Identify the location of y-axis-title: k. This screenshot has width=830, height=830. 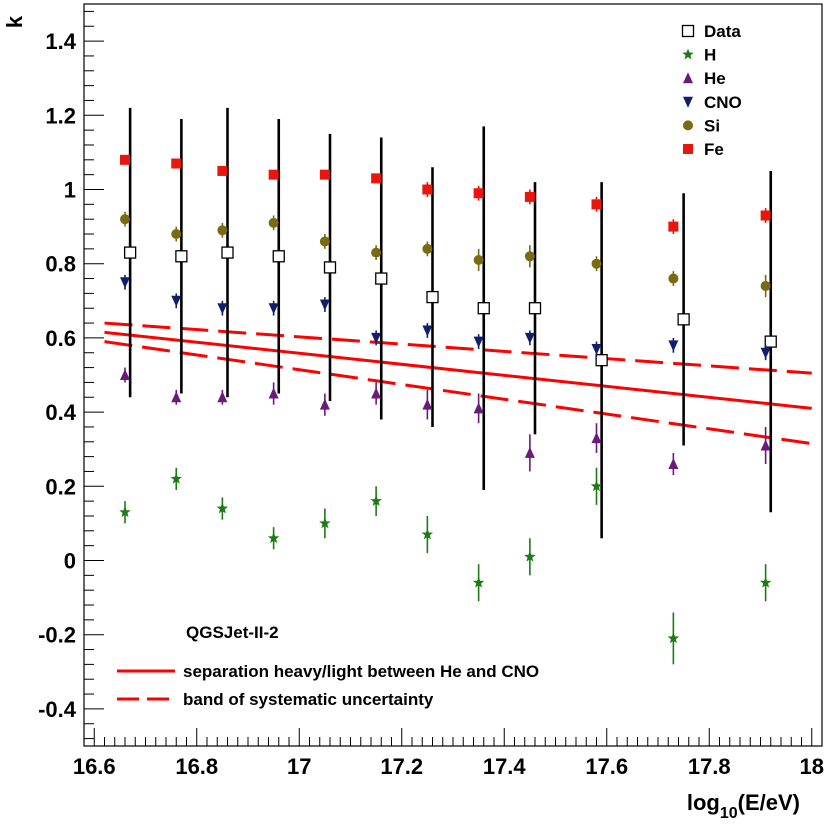
(14, 21).